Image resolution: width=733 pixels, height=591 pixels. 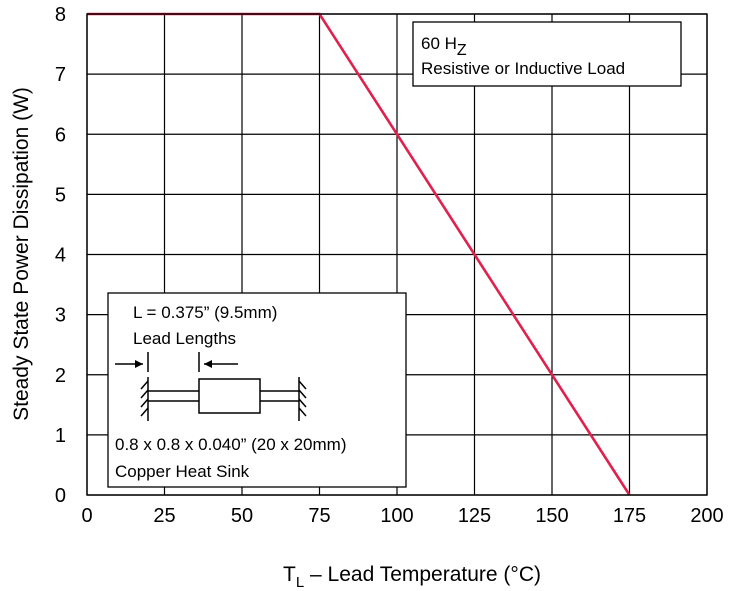 What do you see at coordinates (205, 312) in the screenshot?
I see `inset-lead-length: L = 0.375” (9.5mm)` at bounding box center [205, 312].